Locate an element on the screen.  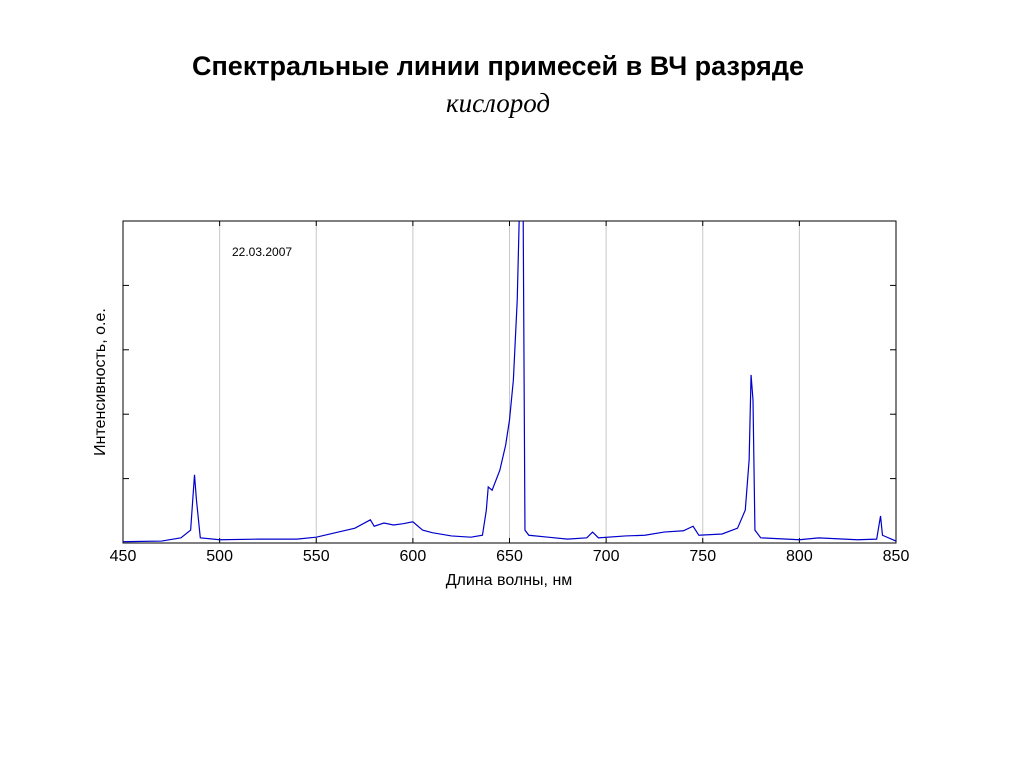
x-tick-label: 650 is located at coordinates (509, 556).